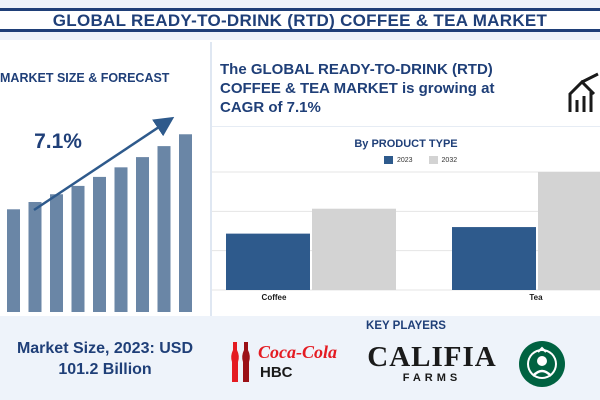 Image resolution: width=600 pixels, height=400 pixels. What do you see at coordinates (542, 364) in the screenshot?
I see `starbucks-siren-icon` at bounding box center [542, 364].